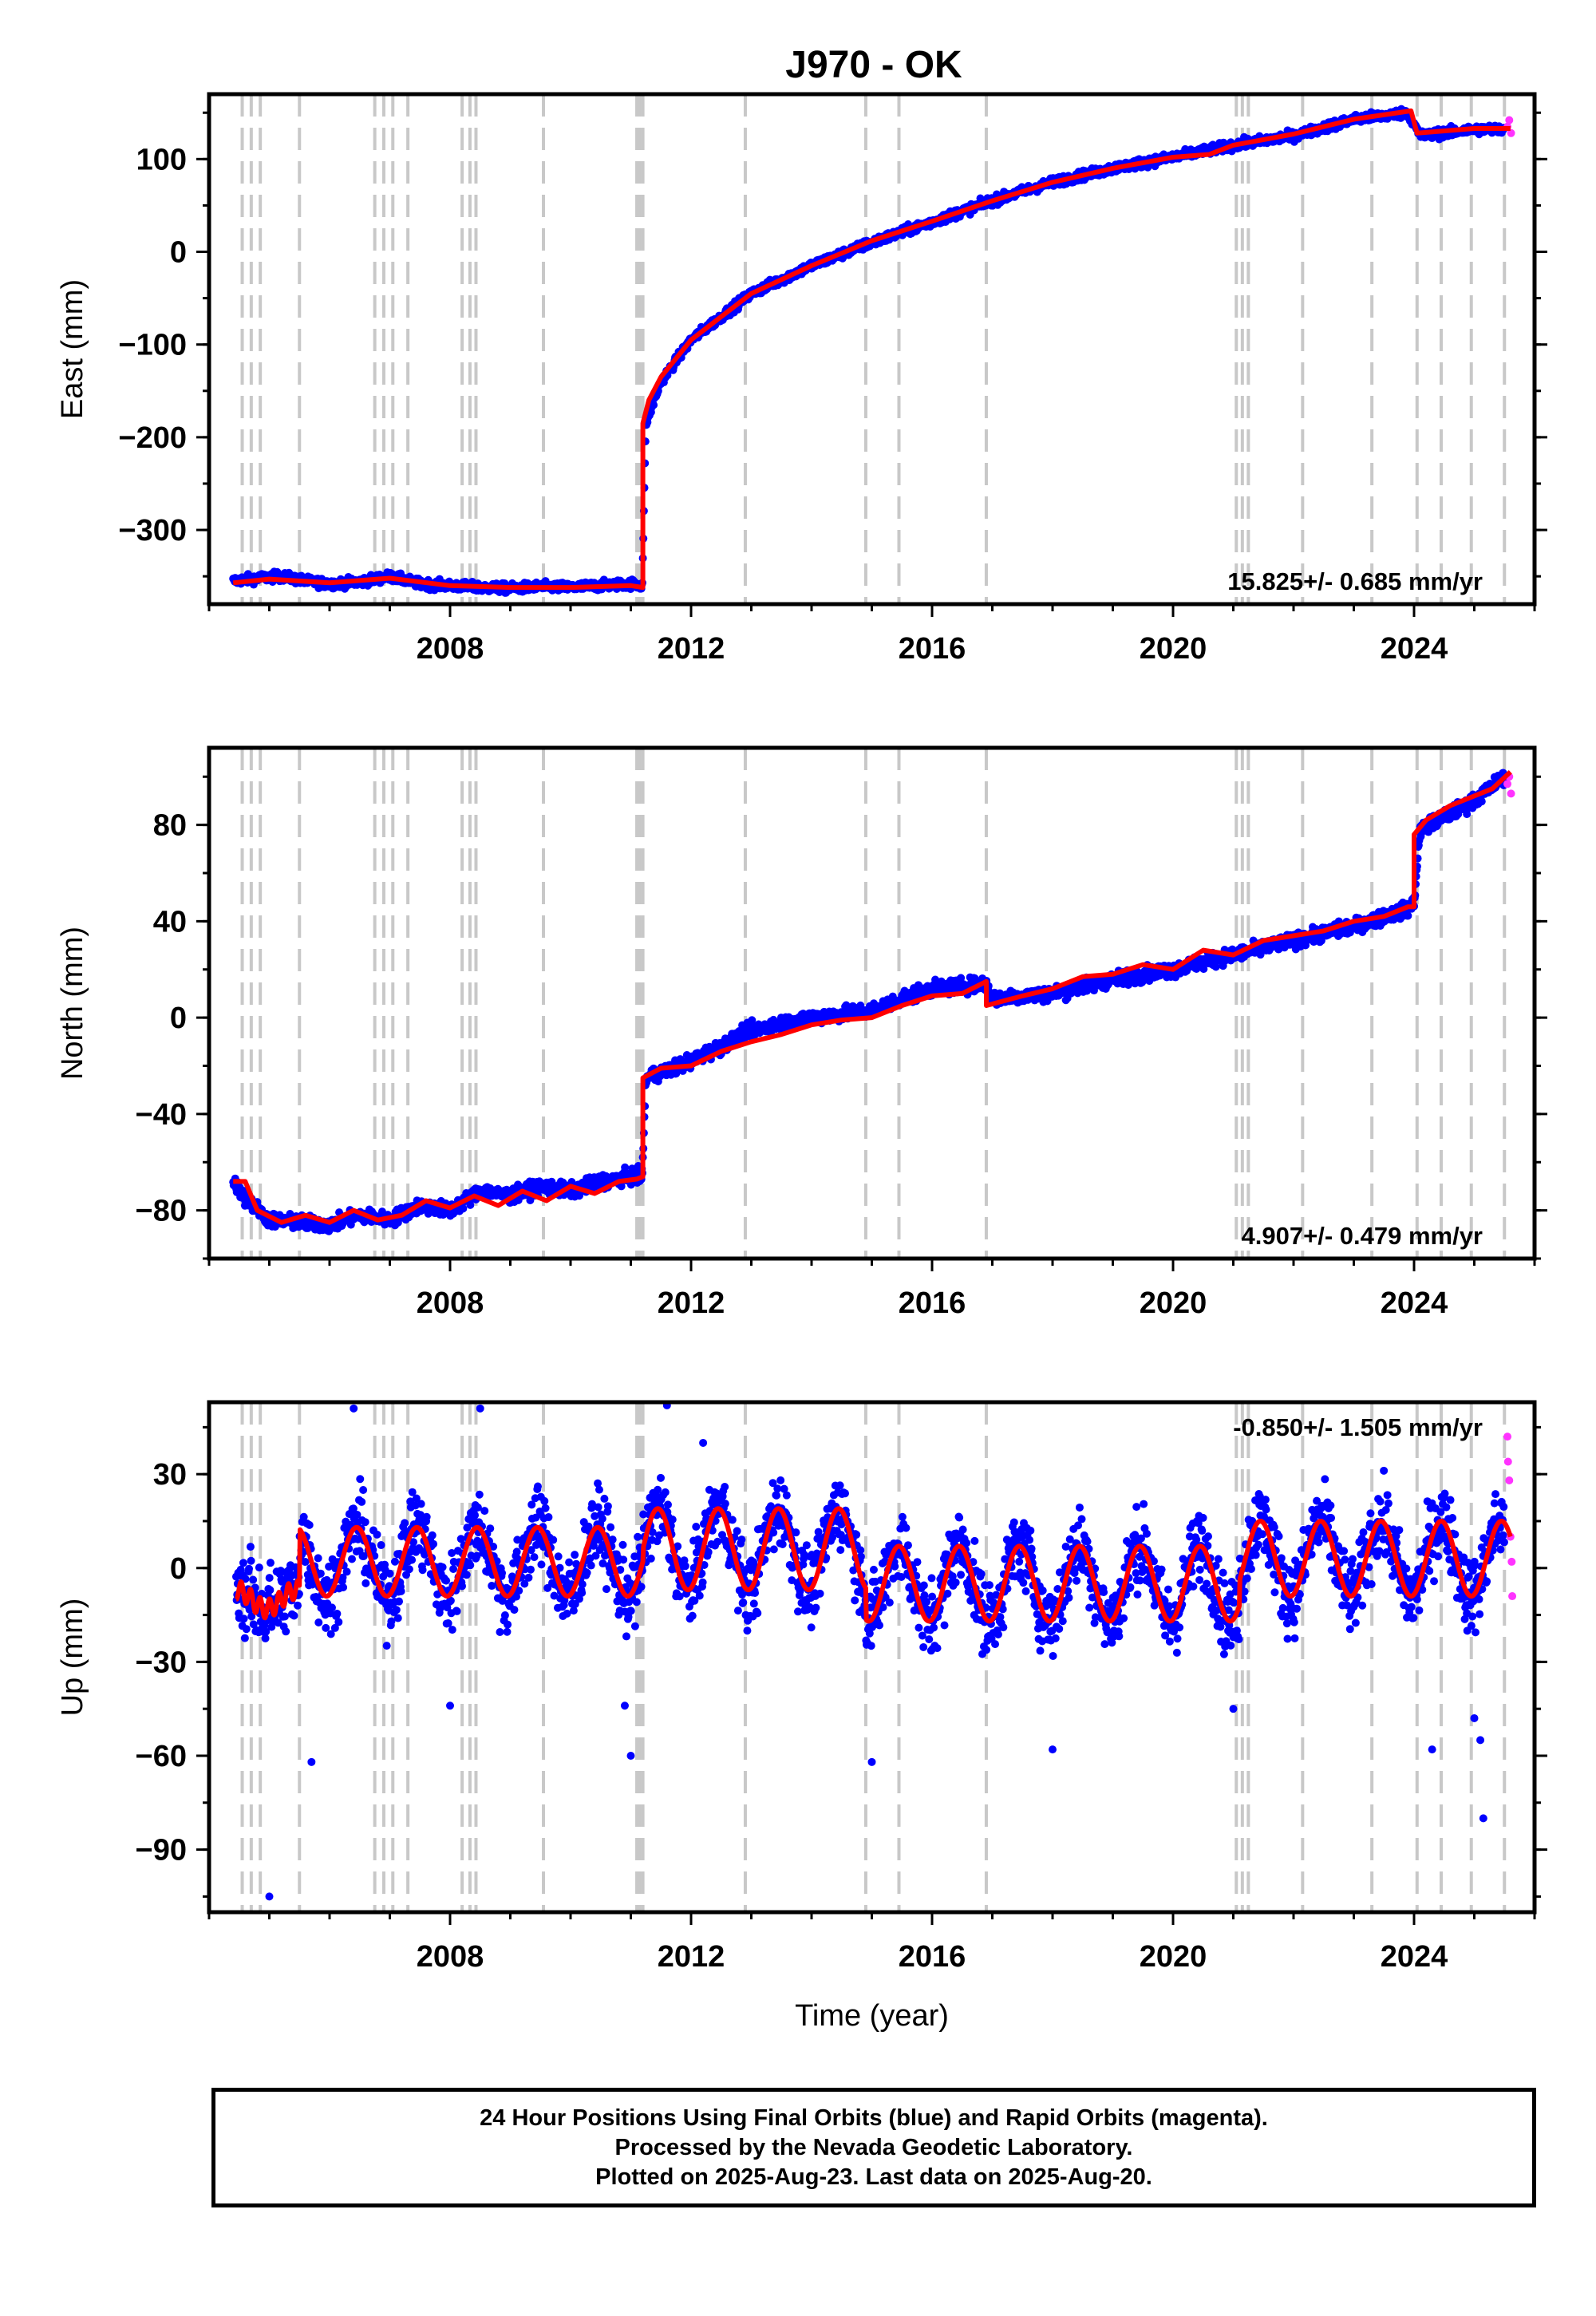 This screenshot has width=1596, height=2316. I want to click on y-tick-label: 100, so click(161, 159).